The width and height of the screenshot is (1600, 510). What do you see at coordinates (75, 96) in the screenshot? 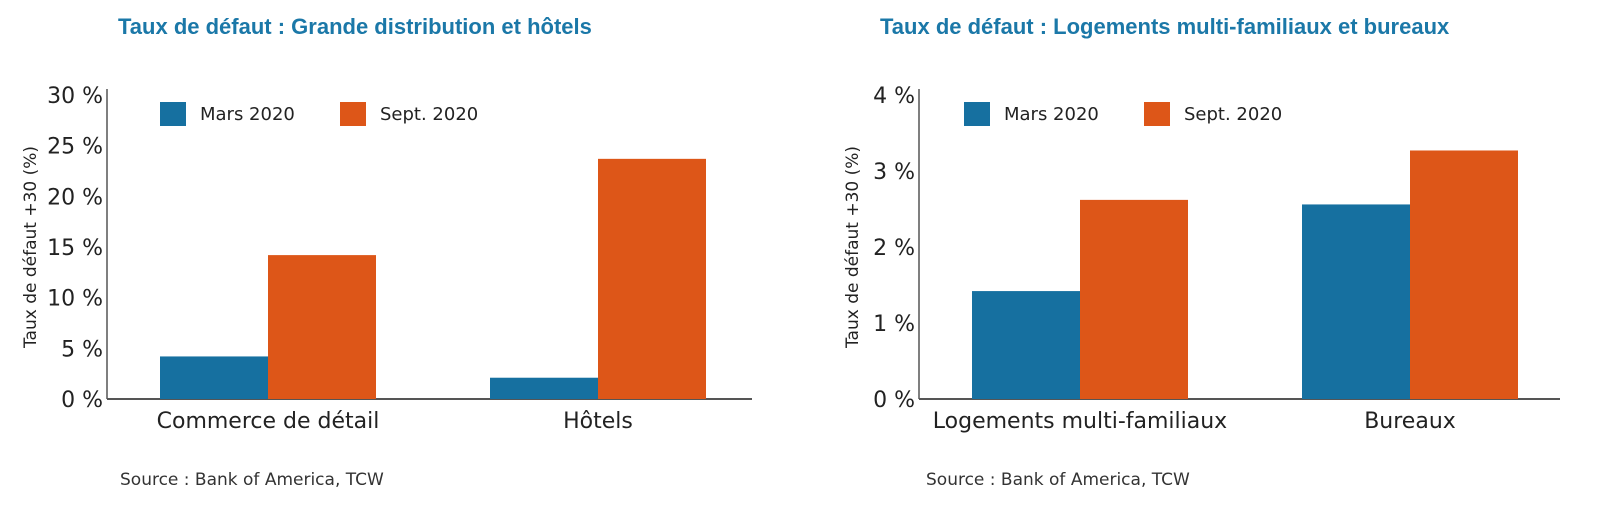
I see `y-tick-label: 30 %` at bounding box center [75, 96].